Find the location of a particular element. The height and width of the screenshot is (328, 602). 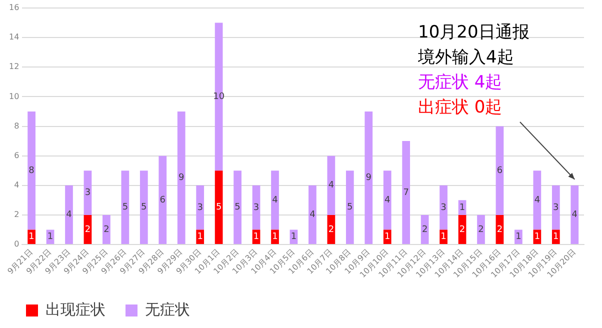

y-tick-label: 10 is located at coordinates (14, 96).